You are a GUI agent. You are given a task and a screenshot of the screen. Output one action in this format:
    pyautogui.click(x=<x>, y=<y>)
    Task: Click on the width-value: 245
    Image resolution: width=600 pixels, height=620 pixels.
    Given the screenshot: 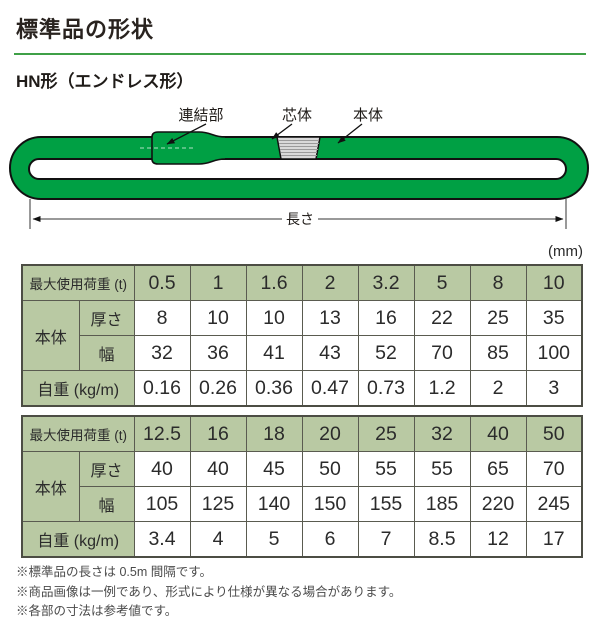 What is the action you would take?
    pyautogui.click(x=554, y=504)
    